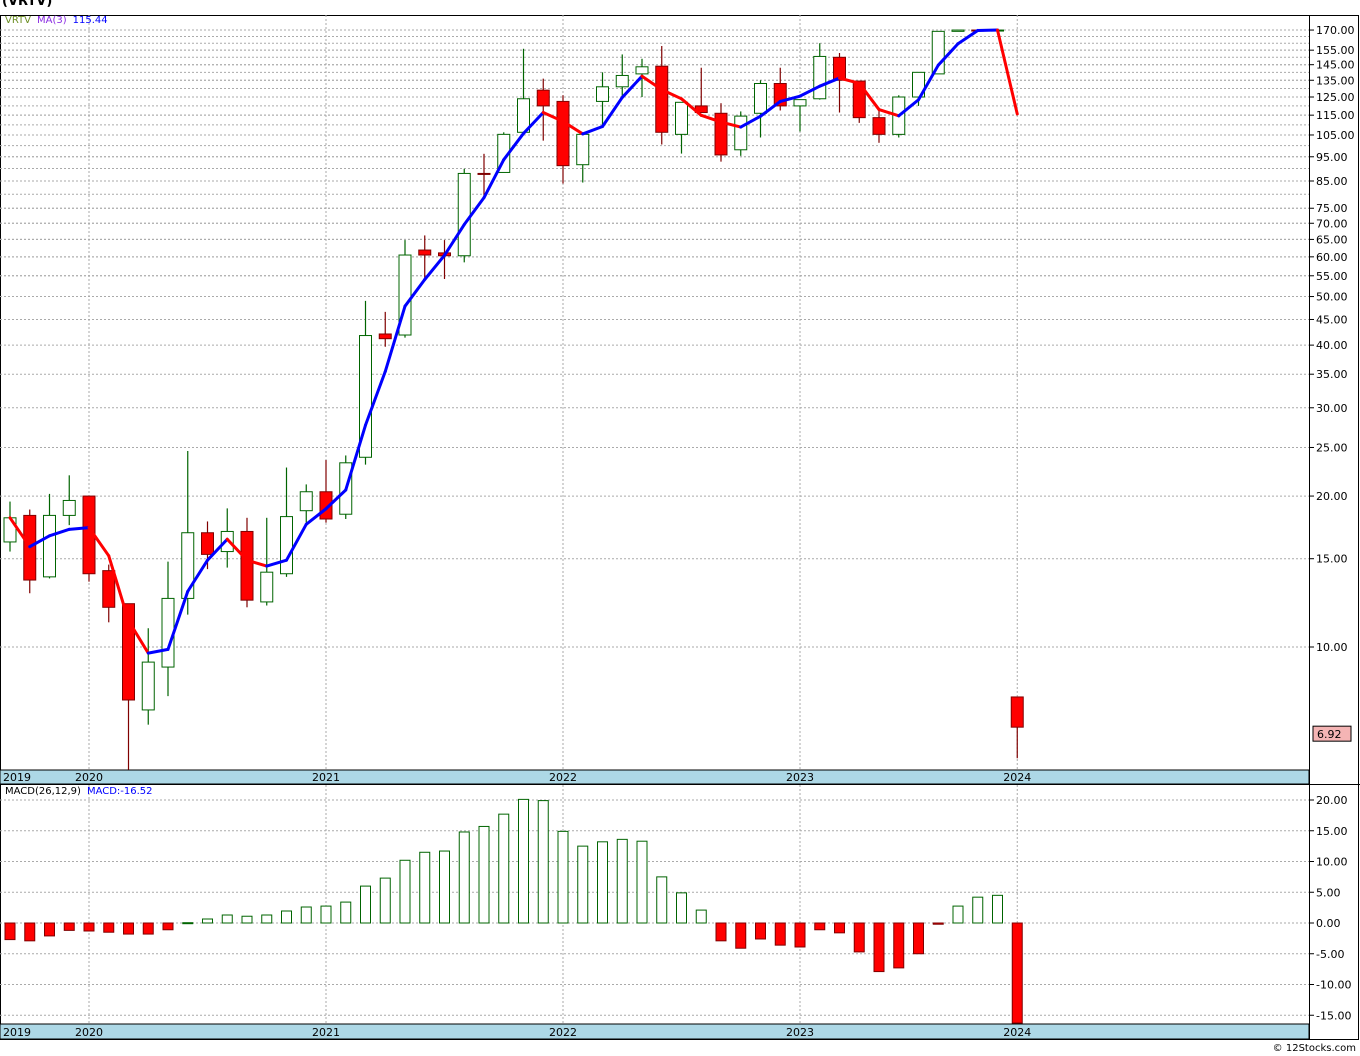  I want to click on chart-title: (VRTV), so click(27, 4).